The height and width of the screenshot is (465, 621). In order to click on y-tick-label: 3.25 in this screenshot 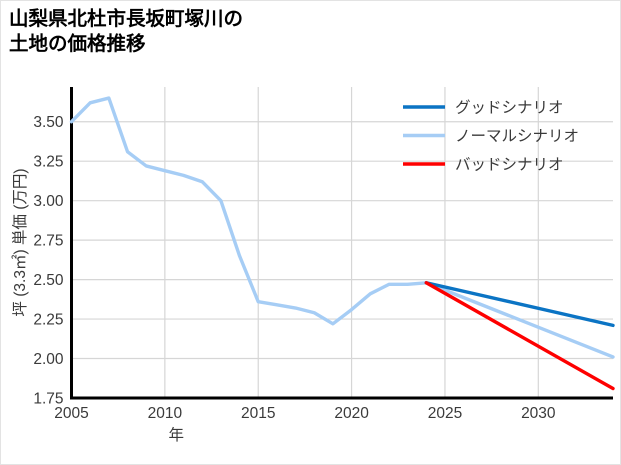, I will do `click(48, 162)`.